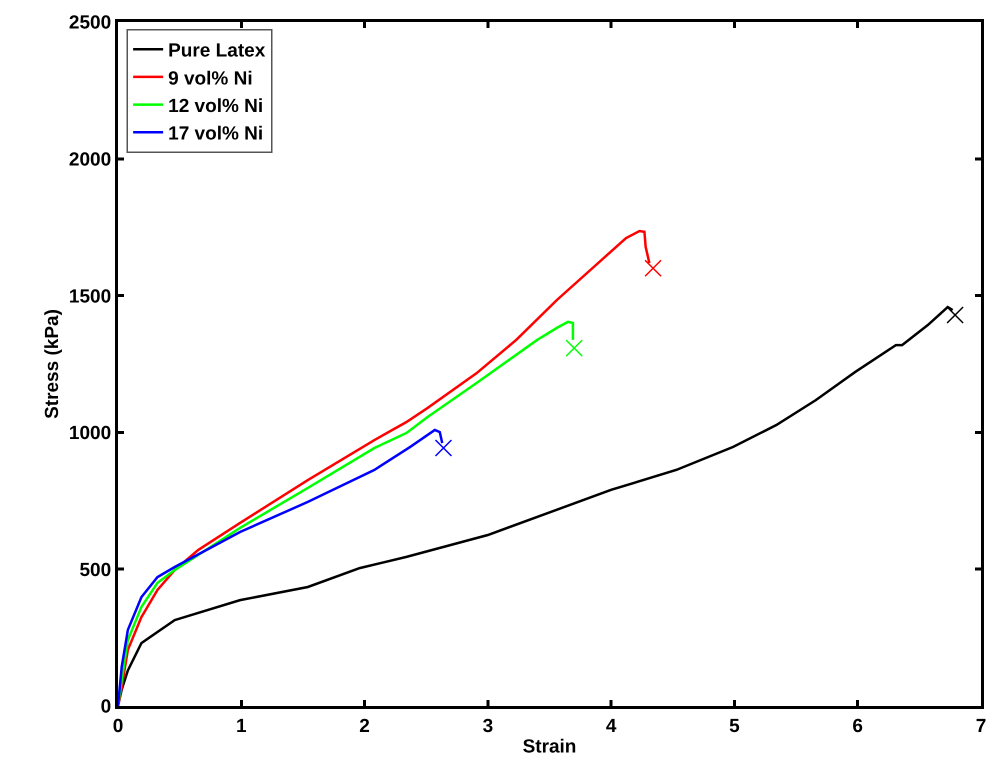 The height and width of the screenshot is (776, 992). What do you see at coordinates (52, 364) in the screenshot?
I see `y-axis-title: Stress (kPa)` at bounding box center [52, 364].